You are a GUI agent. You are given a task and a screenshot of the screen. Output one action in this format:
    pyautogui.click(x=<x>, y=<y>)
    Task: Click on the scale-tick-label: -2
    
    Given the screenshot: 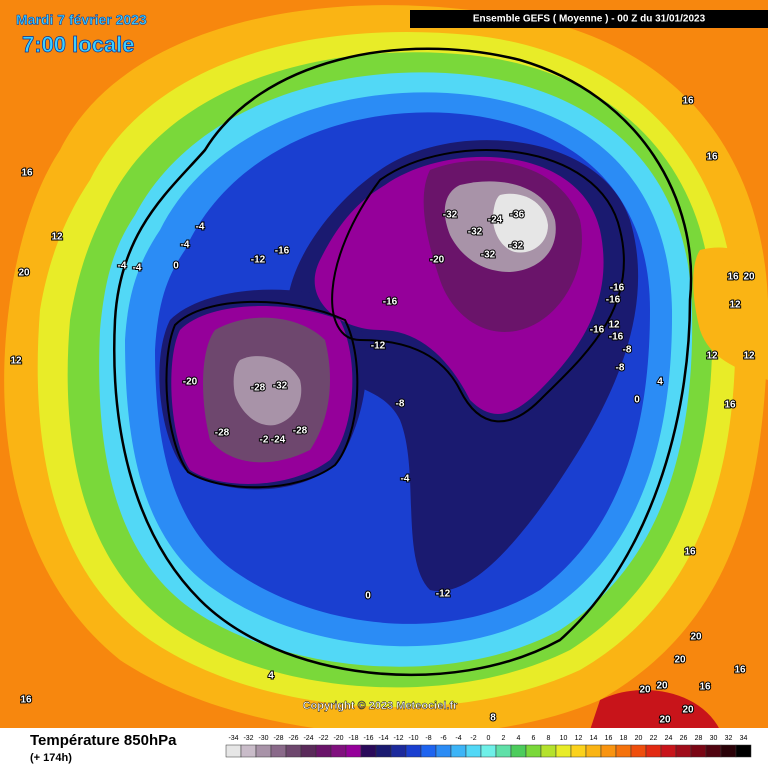 What is the action you would take?
    pyautogui.click(x=473, y=738)
    